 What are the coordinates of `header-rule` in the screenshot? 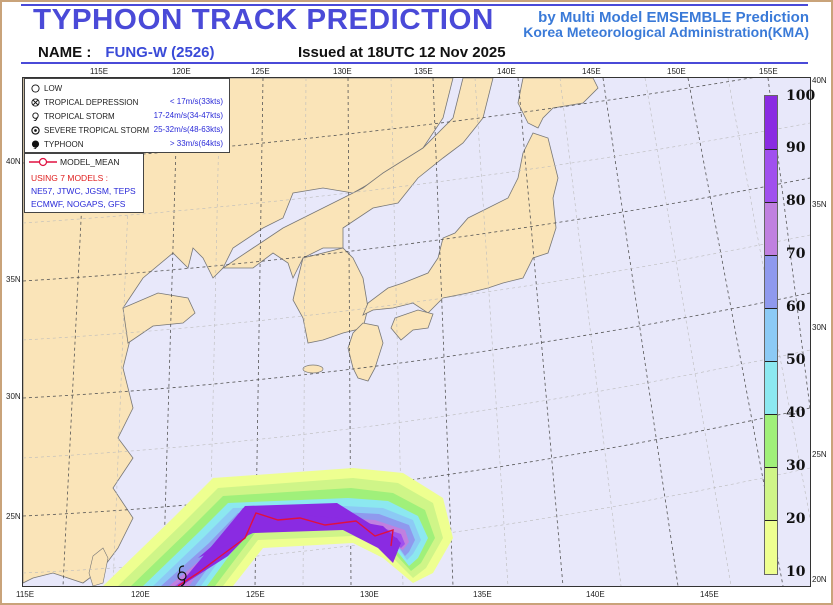 It's located at (414, 63).